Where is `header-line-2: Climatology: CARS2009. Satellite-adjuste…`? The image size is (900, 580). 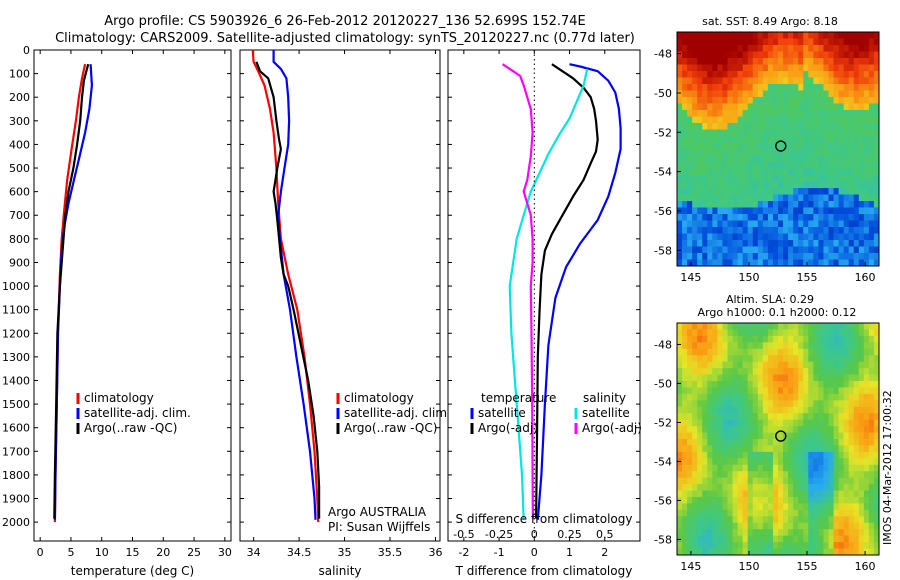
header-line-2: Climatology: CARS2009. Satellite-adjuste… is located at coordinates (345, 38).